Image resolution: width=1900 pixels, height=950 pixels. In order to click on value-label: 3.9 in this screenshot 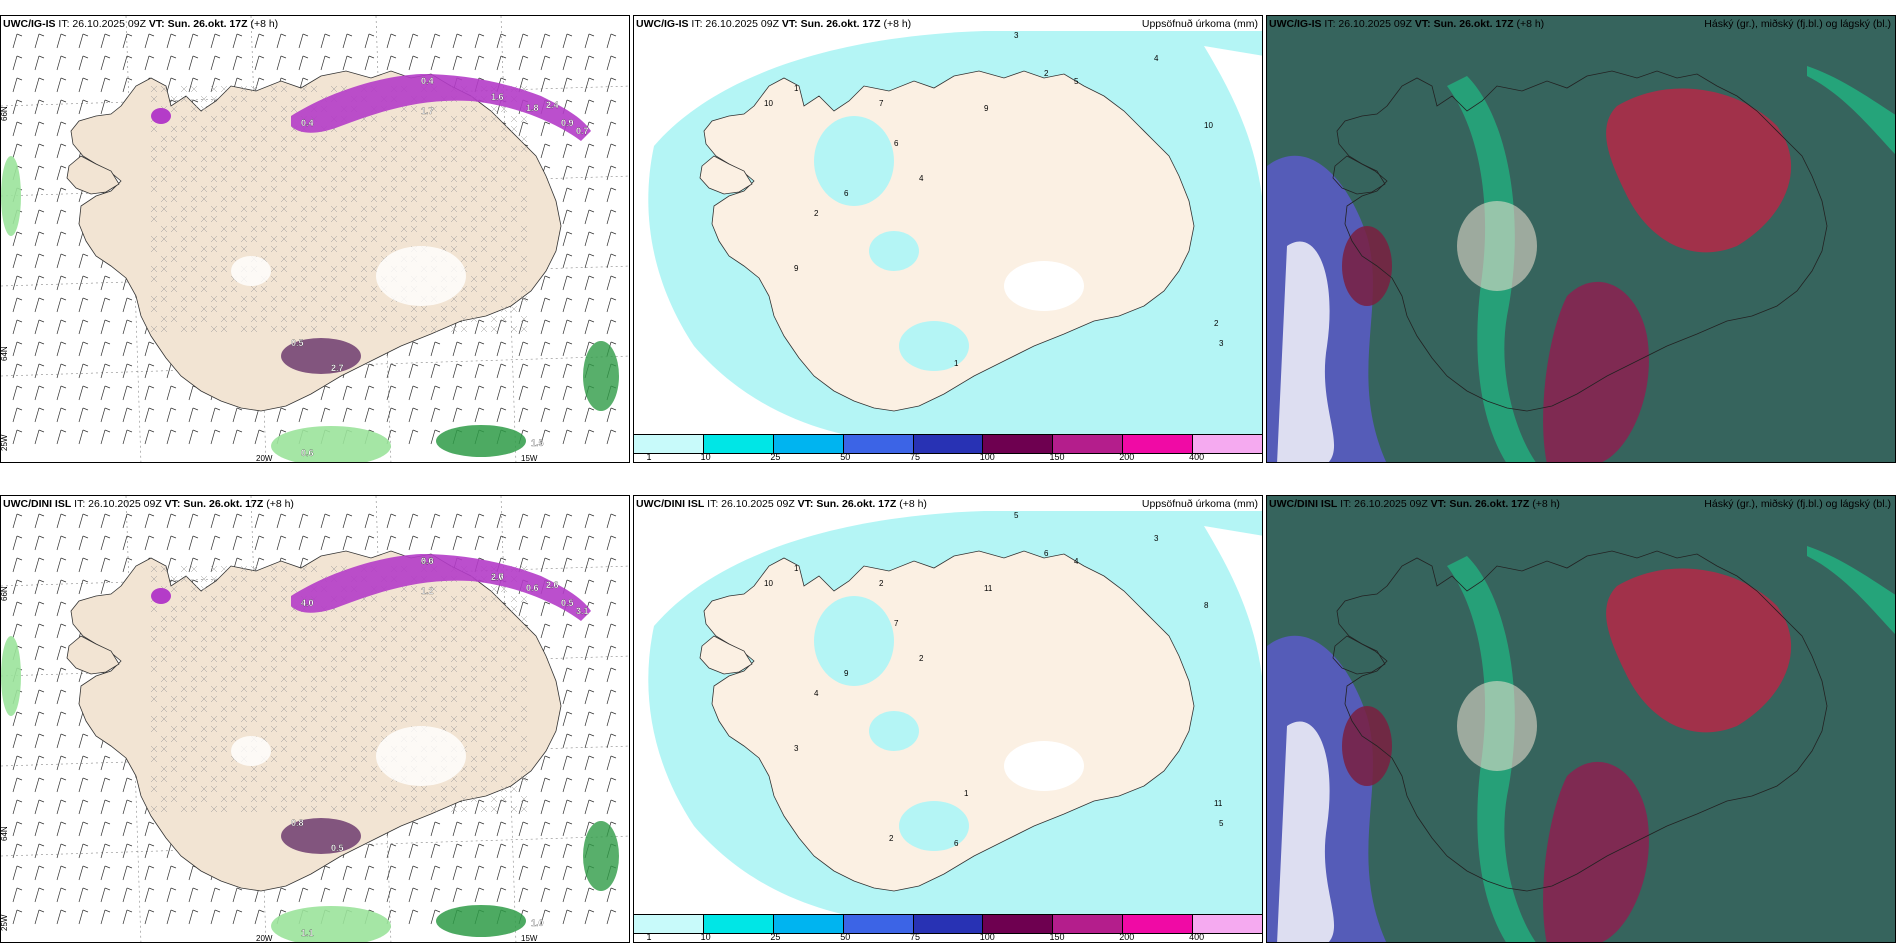, I will do `click(427, 561)`.